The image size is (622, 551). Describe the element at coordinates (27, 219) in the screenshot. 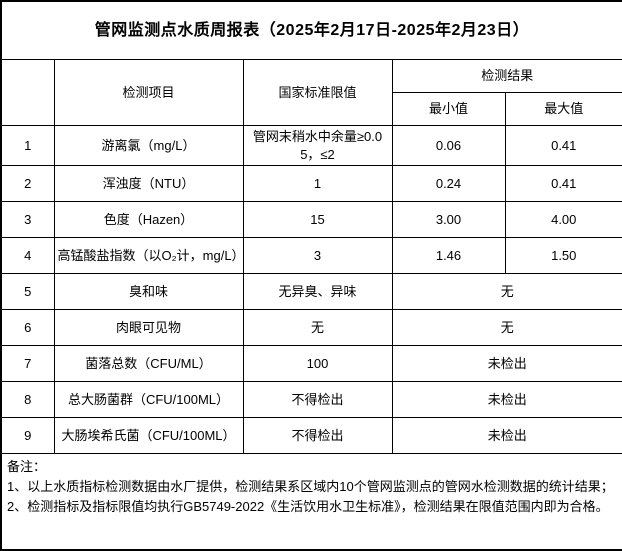

I see `row-number: 3` at that location.